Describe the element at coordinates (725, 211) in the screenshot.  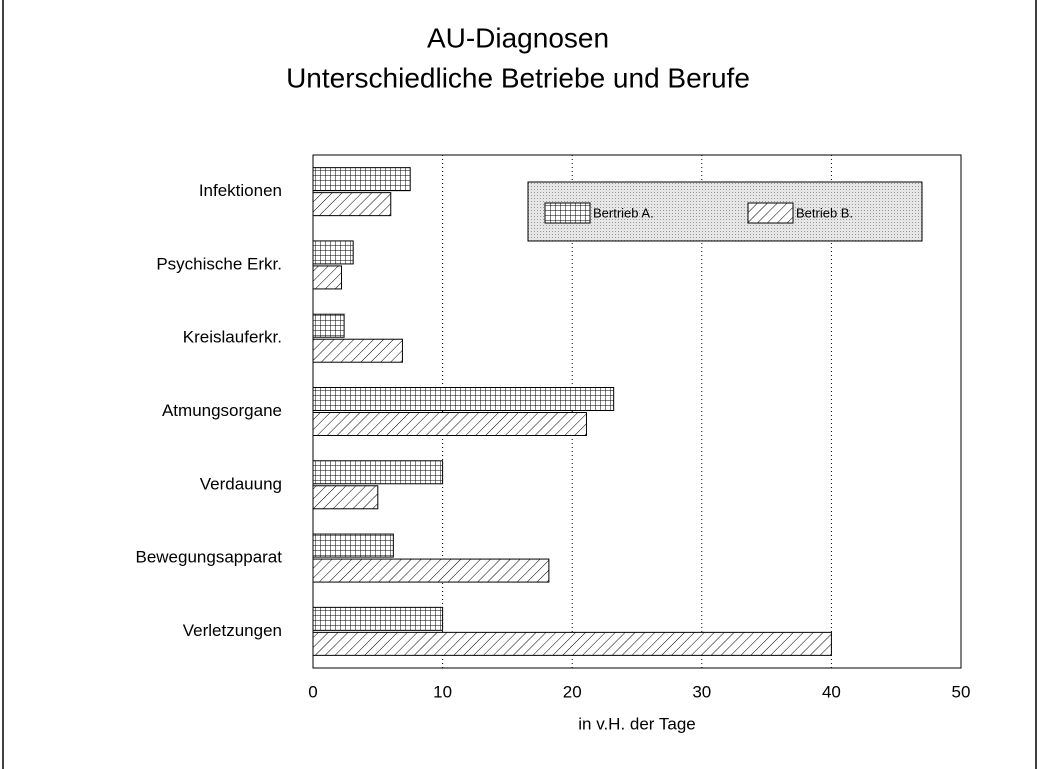
I see `legend-box` at that location.